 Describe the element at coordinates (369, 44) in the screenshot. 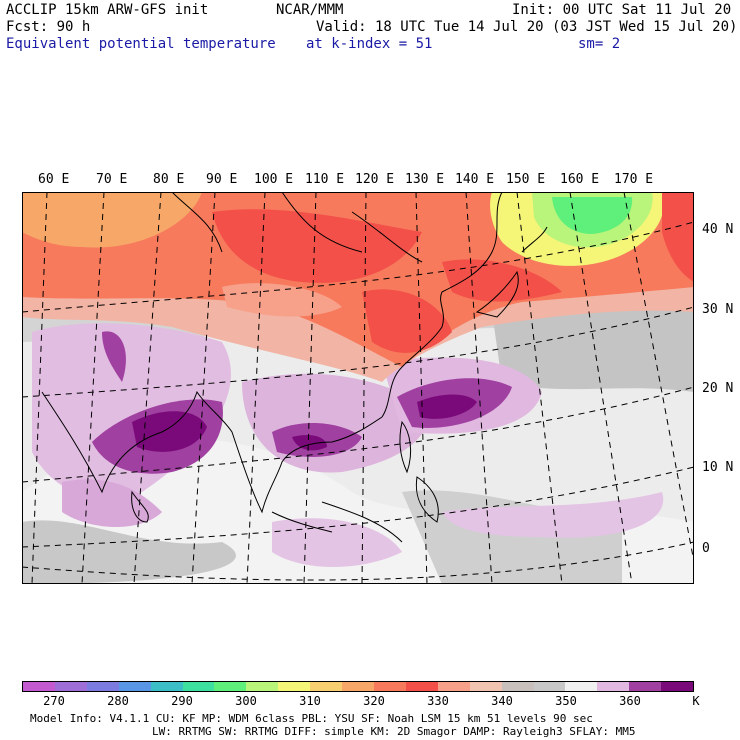

I see `level-index: at k-index = 51` at that location.